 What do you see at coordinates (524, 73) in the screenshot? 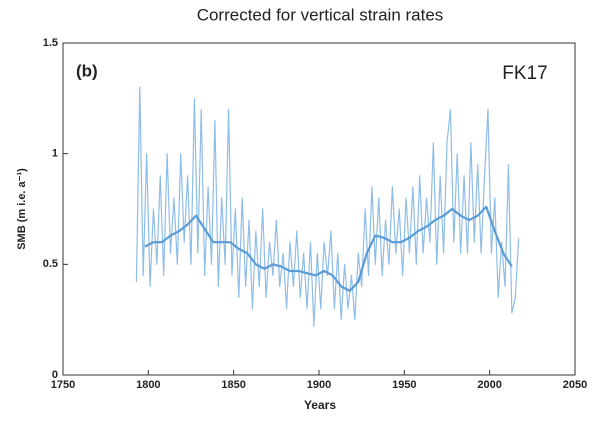
I see `annotation: FK17` at bounding box center [524, 73].